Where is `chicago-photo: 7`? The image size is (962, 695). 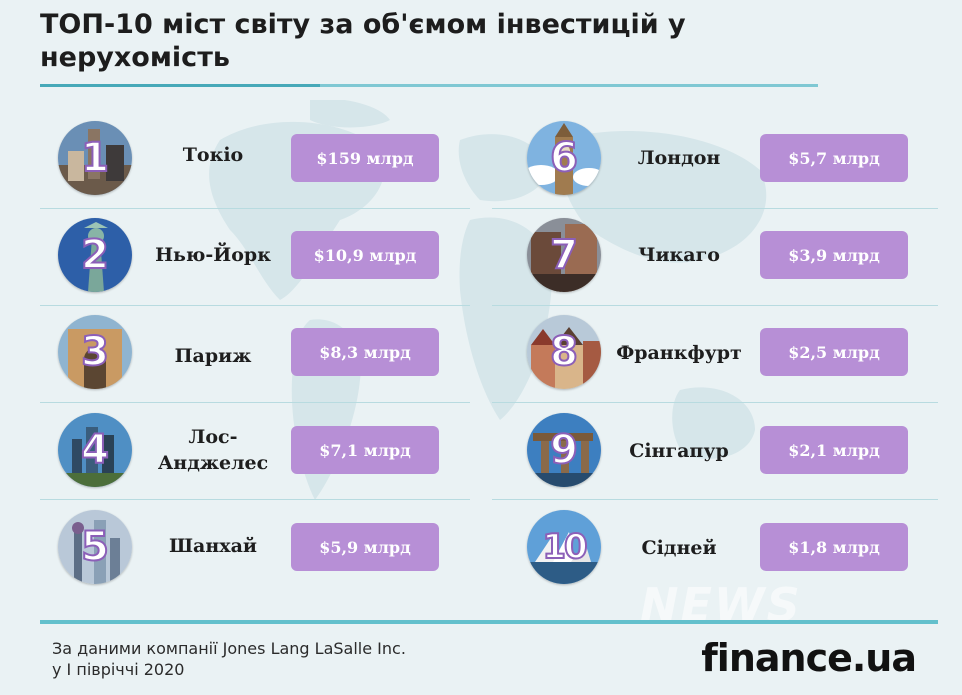 chicago-photo: 7 is located at coordinates (564, 255).